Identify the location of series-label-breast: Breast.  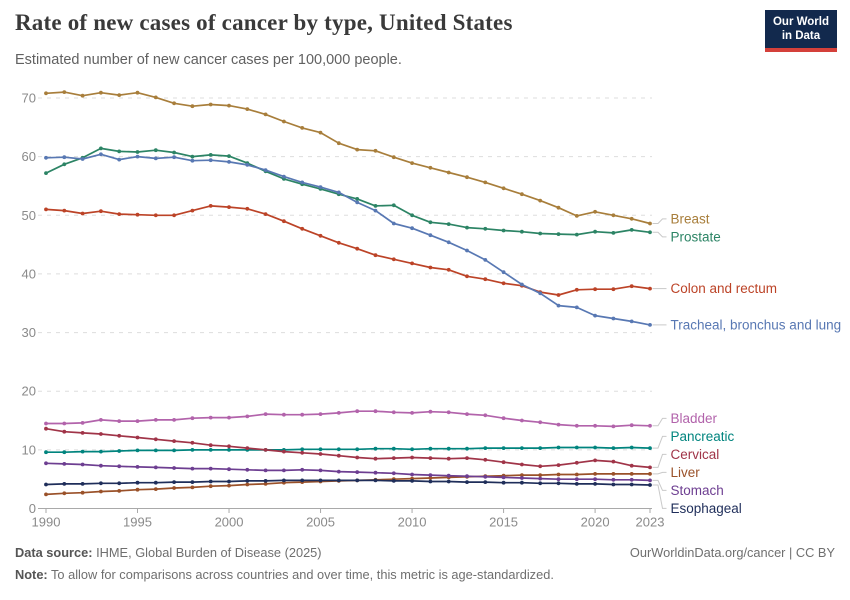
(690, 218).